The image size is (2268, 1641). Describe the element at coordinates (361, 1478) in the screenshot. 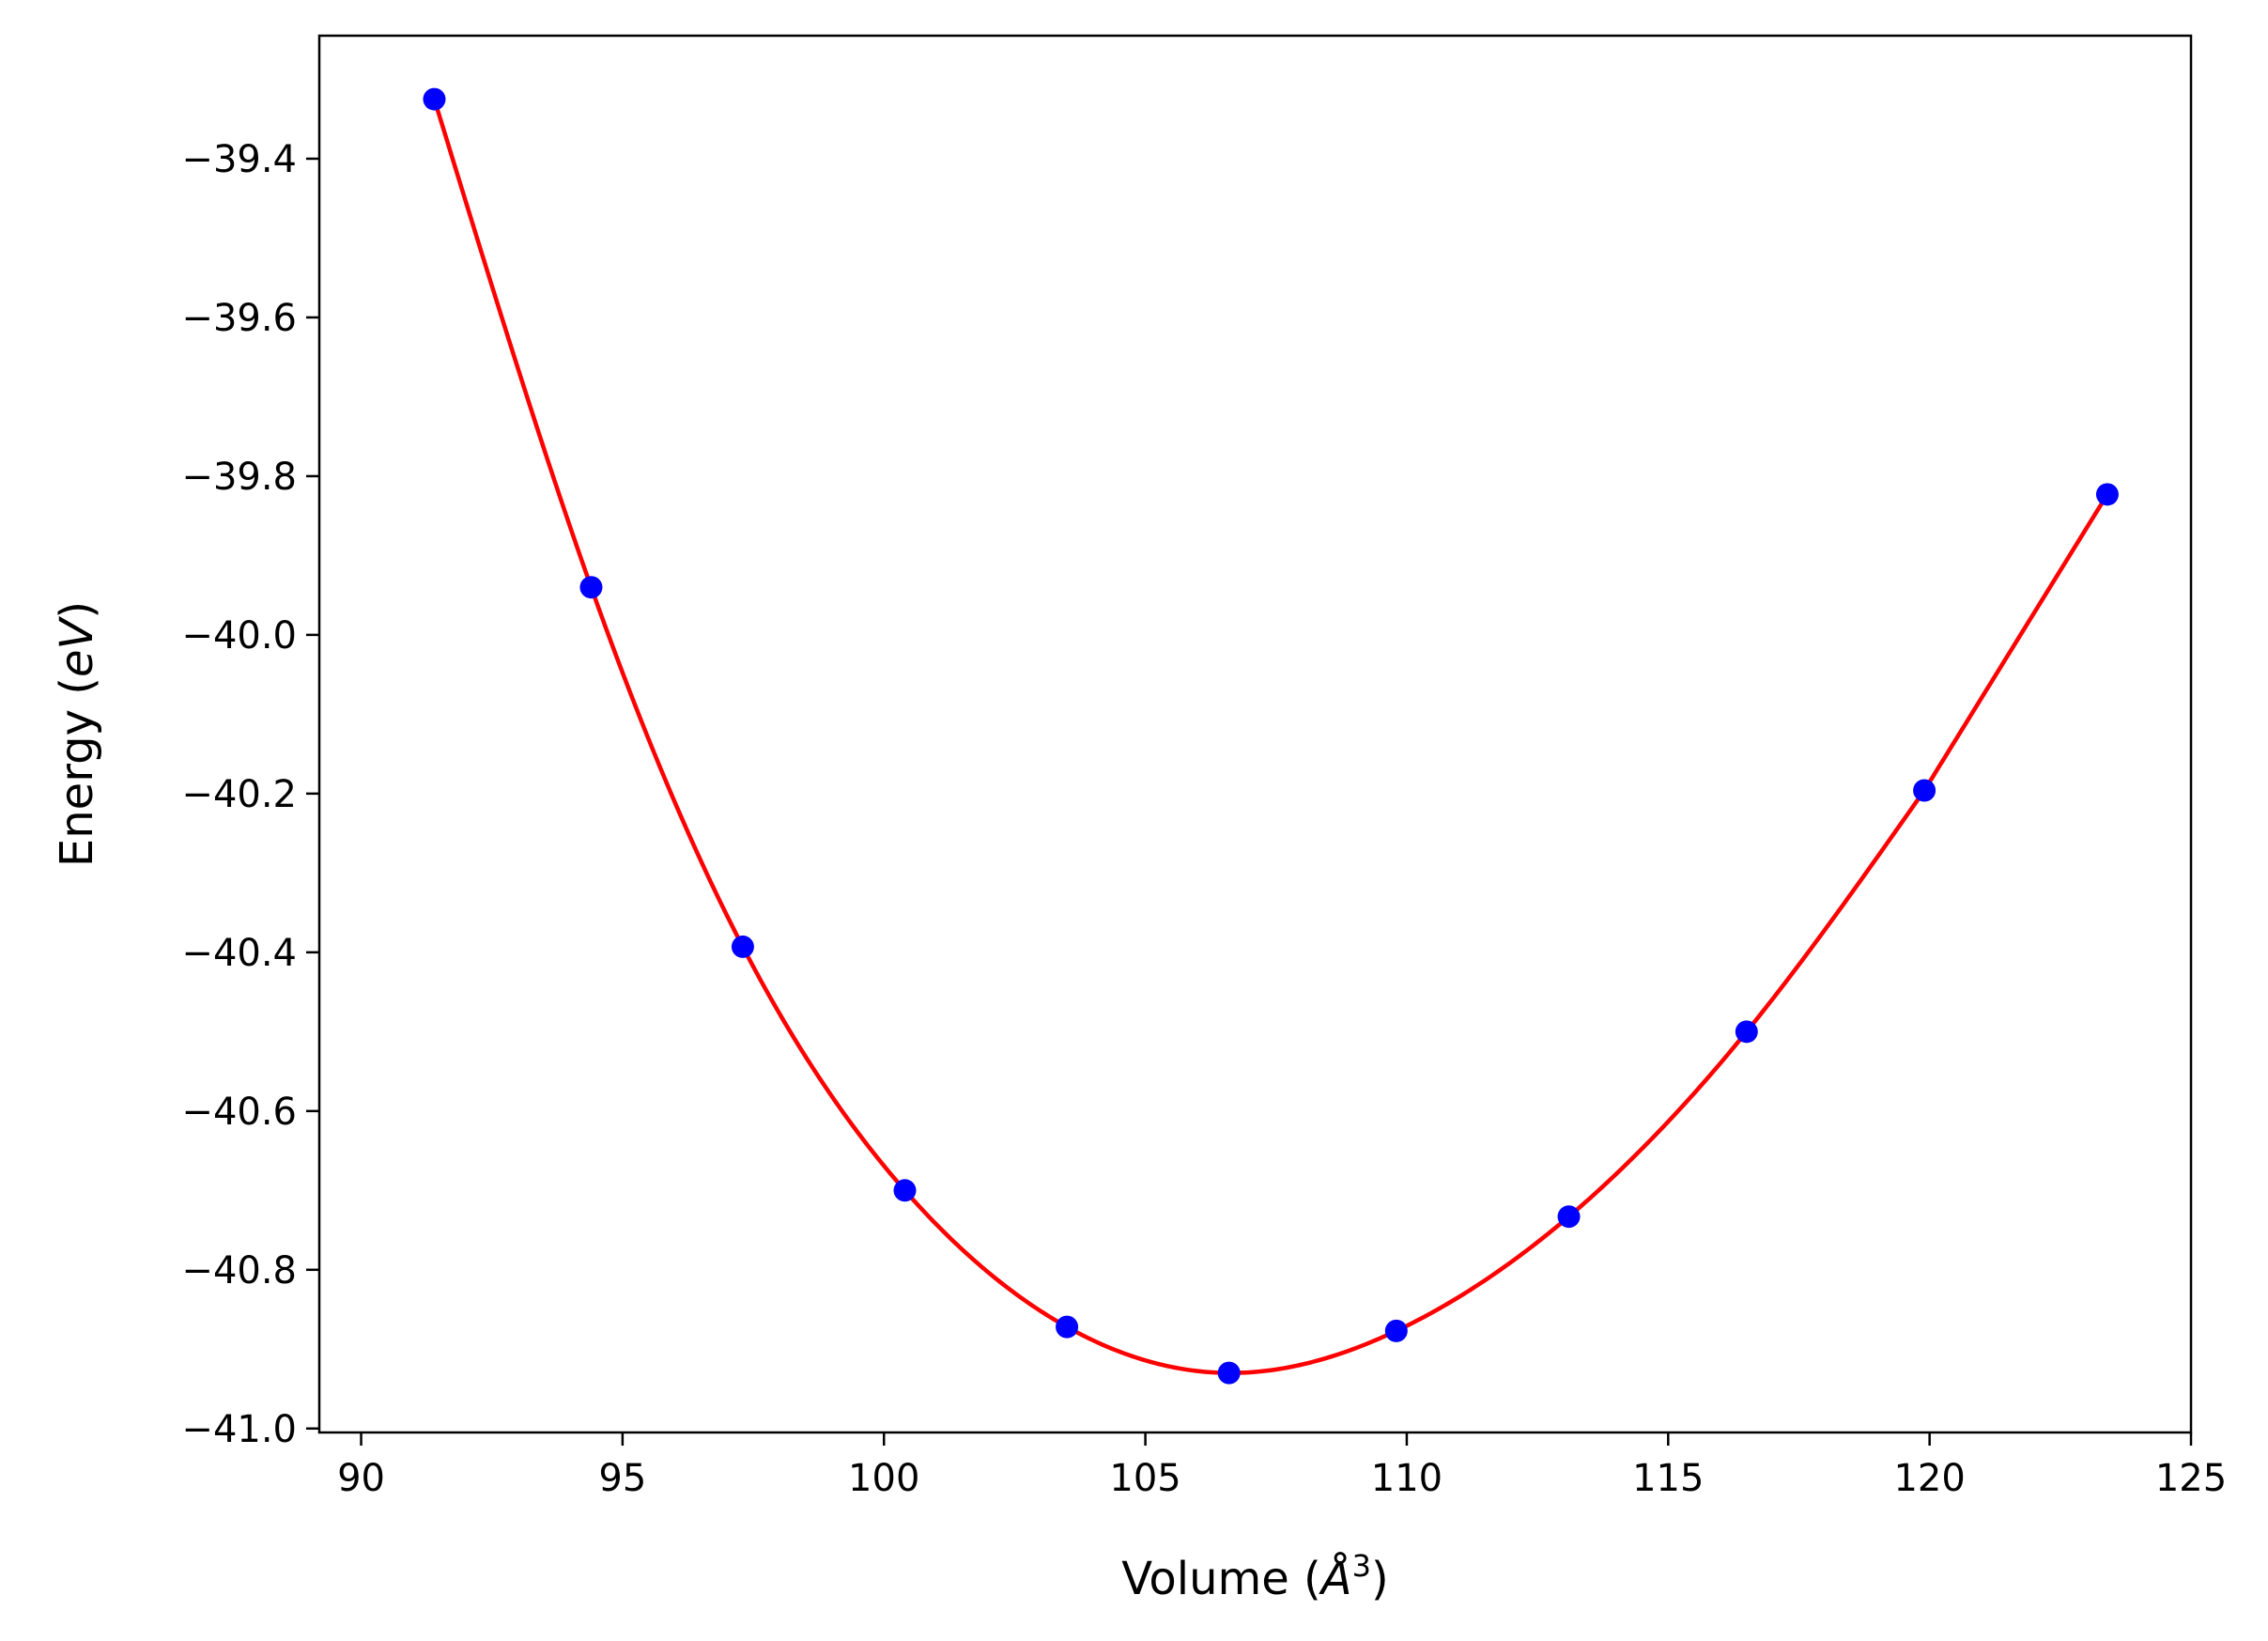

I see `x-tick-label: 90` at that location.